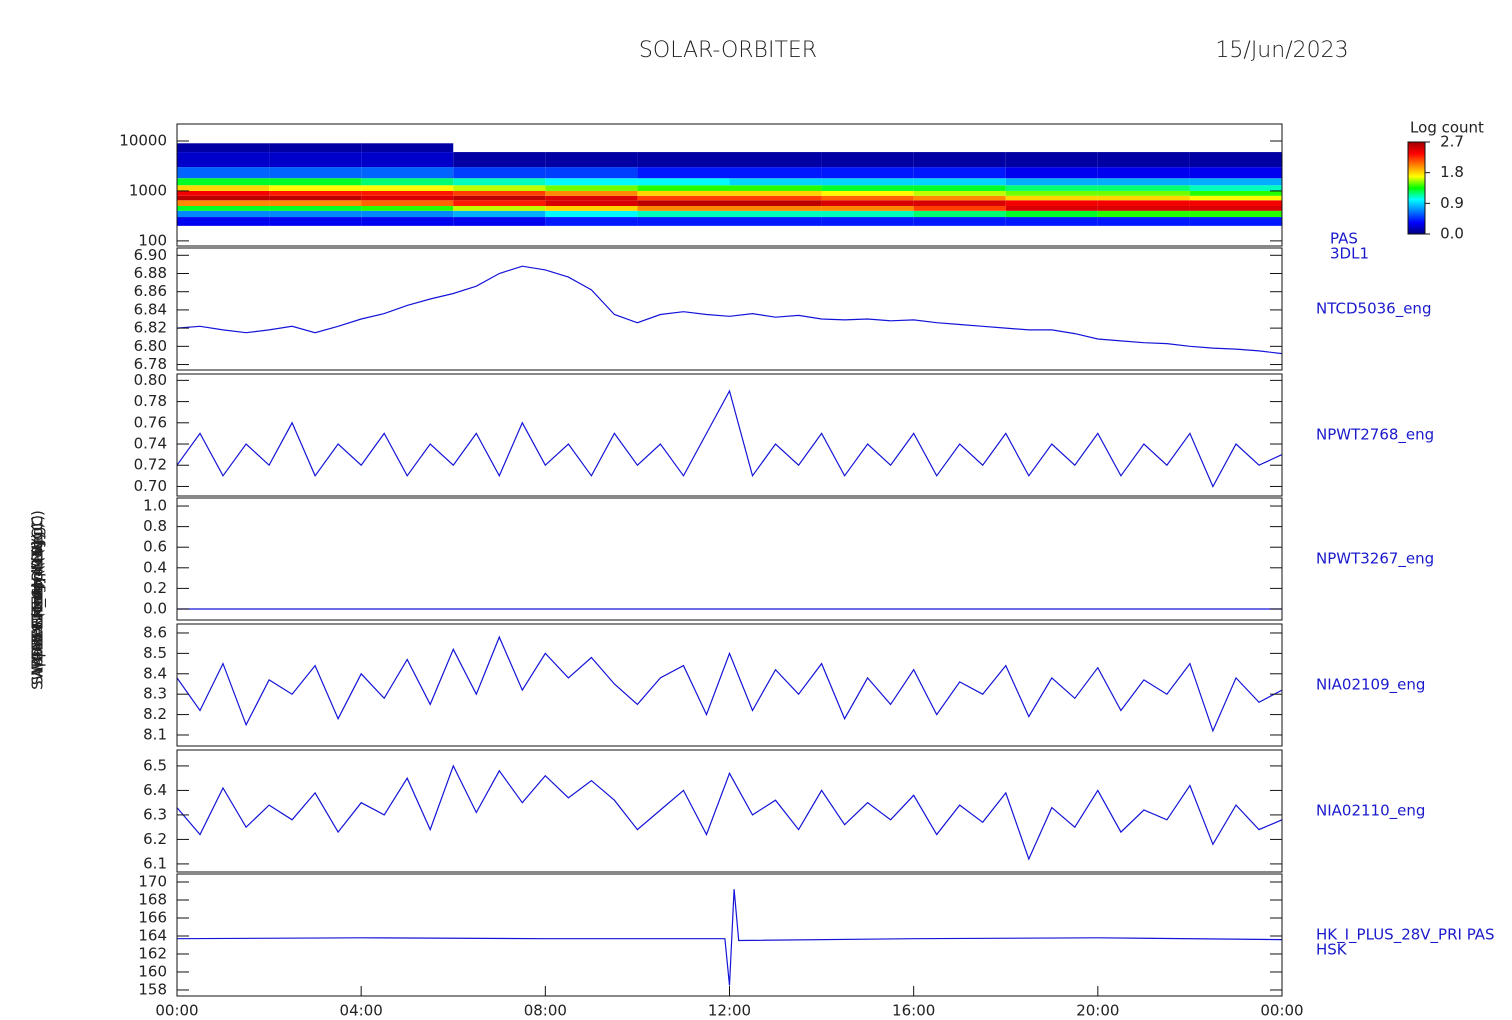  I want to click on y-tick-label: 6.78, so click(150, 364).